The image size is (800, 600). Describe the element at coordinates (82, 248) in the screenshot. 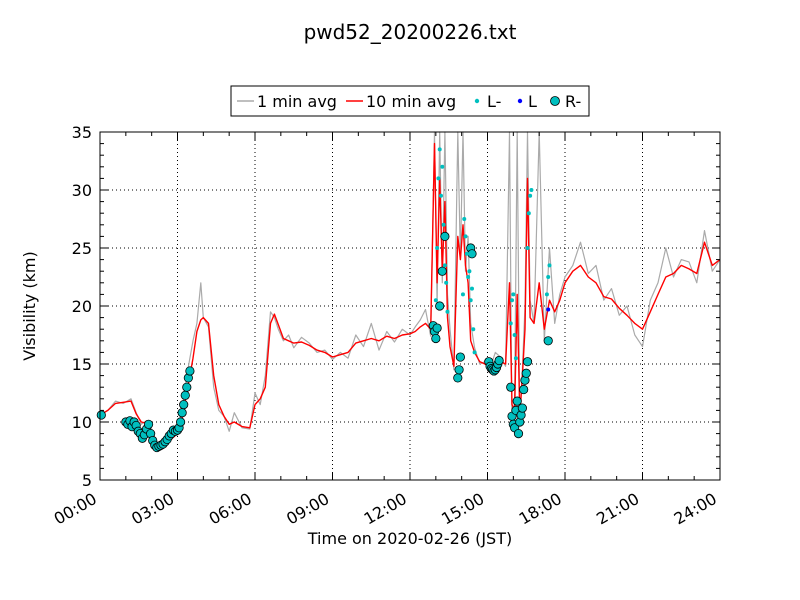

I see `y-tick-label: 25` at that location.